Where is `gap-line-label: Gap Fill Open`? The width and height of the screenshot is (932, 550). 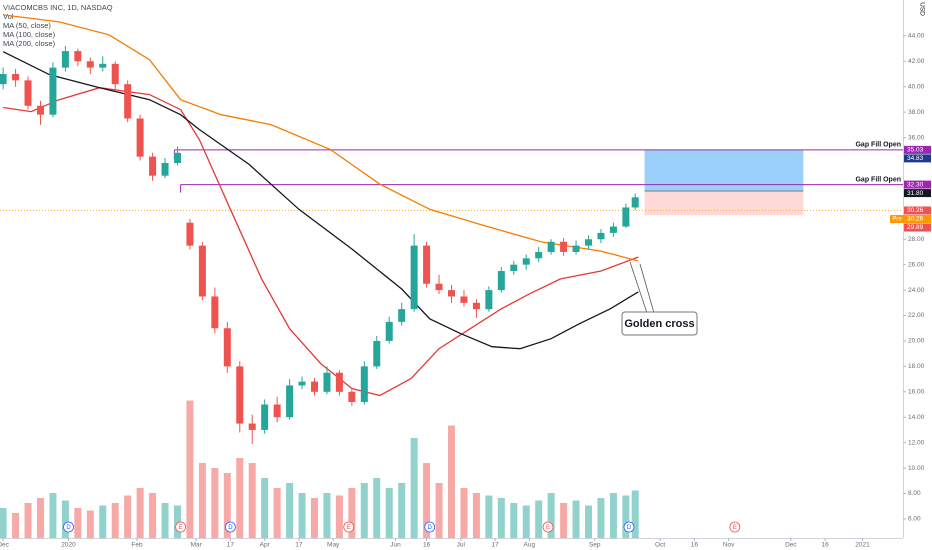 gap-line-label: Gap Fill Open is located at coordinates (878, 179).